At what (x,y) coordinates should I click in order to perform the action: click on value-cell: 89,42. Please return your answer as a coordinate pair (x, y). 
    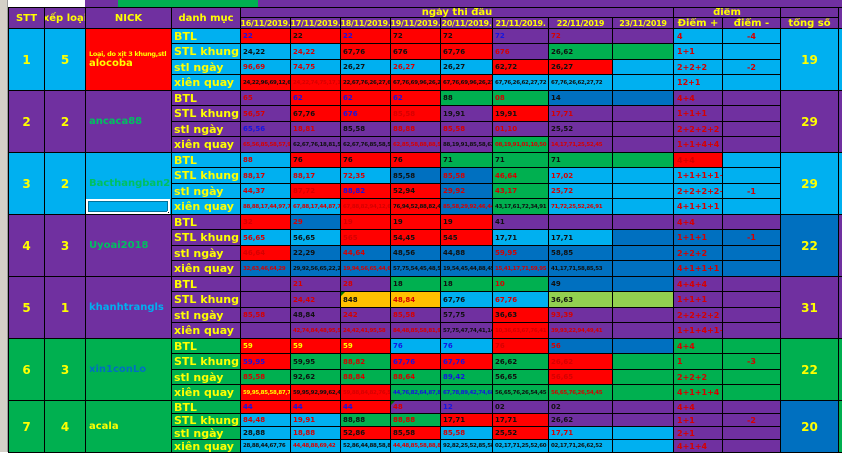
    Looking at the image, I should click on (467, 377).